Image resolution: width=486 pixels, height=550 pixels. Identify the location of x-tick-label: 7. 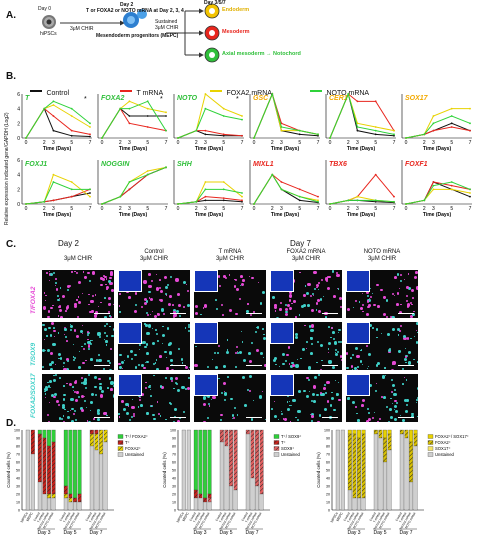
(242, 143).